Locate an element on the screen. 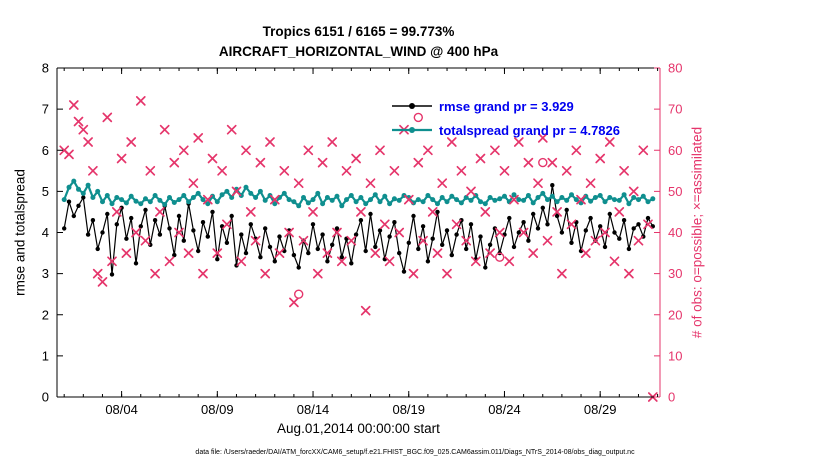  legend-label-rmse: rmse grand pr = 3.929 is located at coordinates (506, 106).